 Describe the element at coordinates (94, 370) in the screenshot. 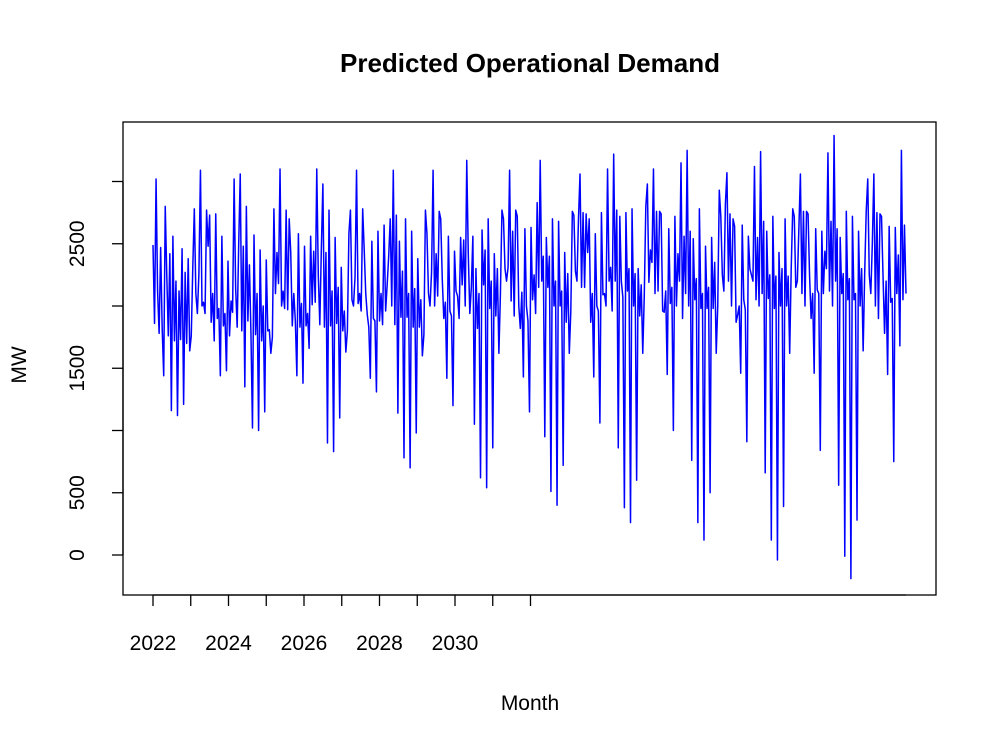

I see `y-axis-ticks: 0 500 1500 2500` at that location.